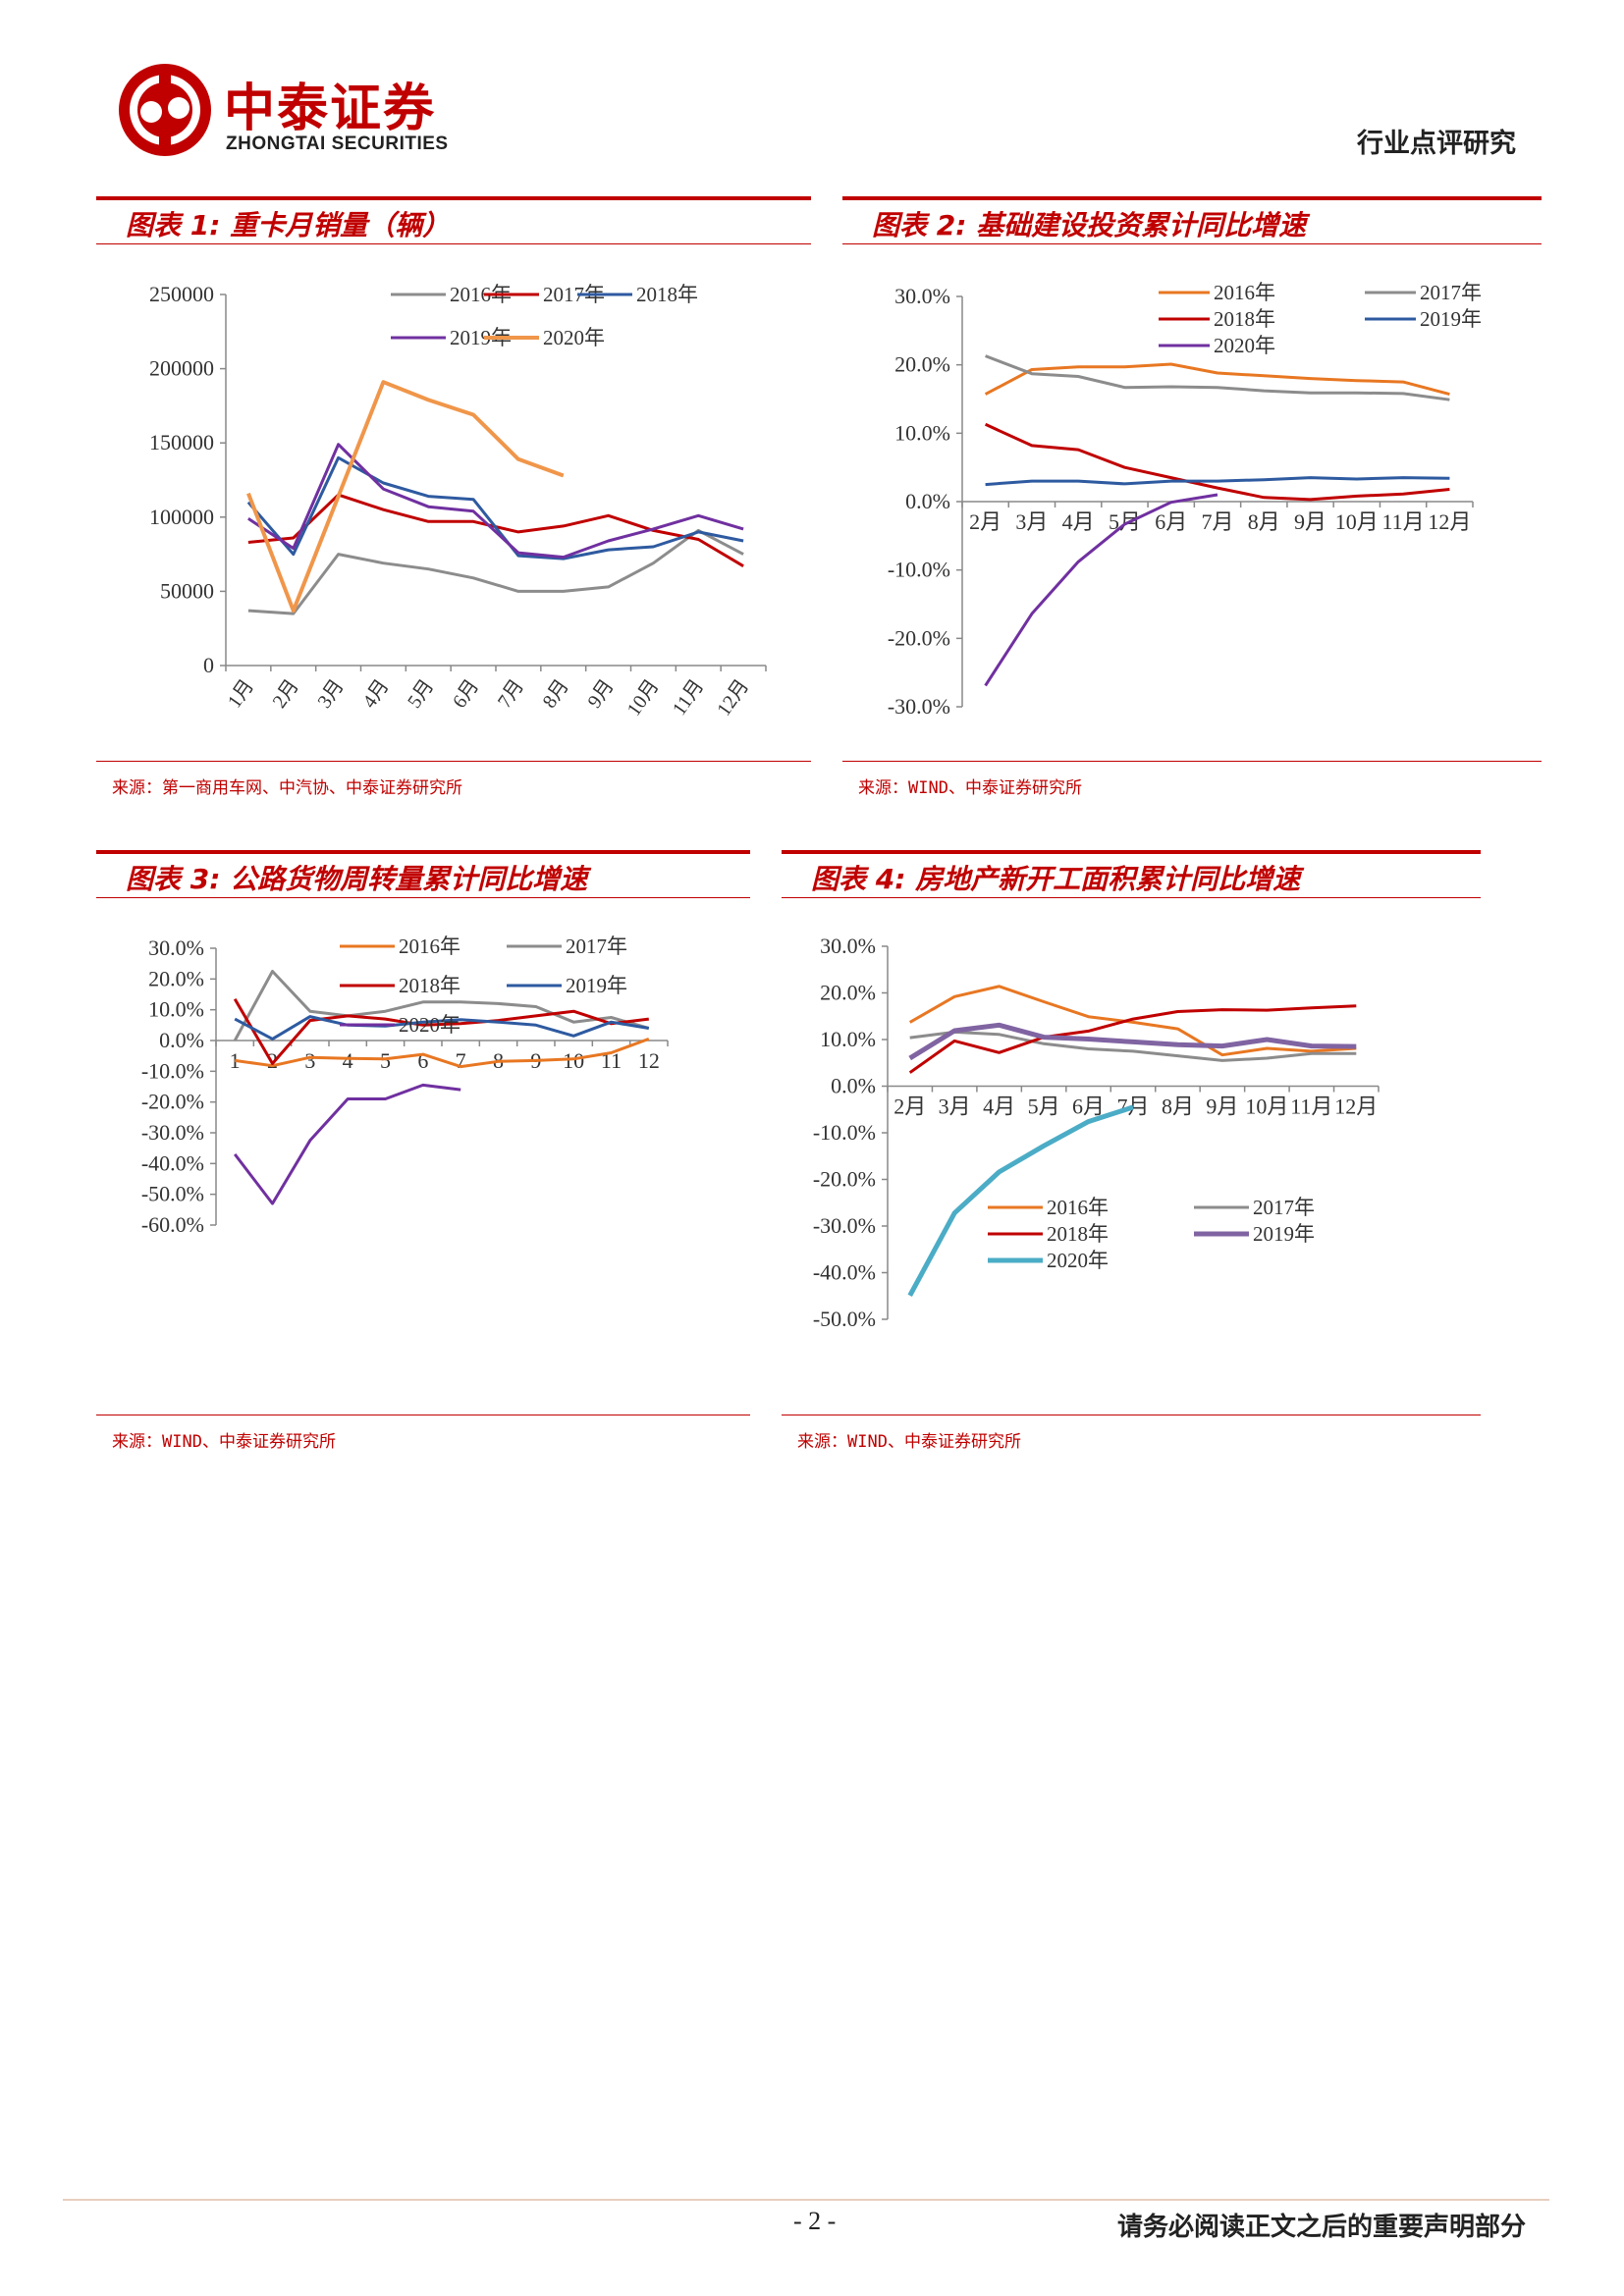 The height and width of the screenshot is (2296, 1624). Describe the element at coordinates (461, 1061) in the screenshot. I see `x-tick-label: 7` at that location.